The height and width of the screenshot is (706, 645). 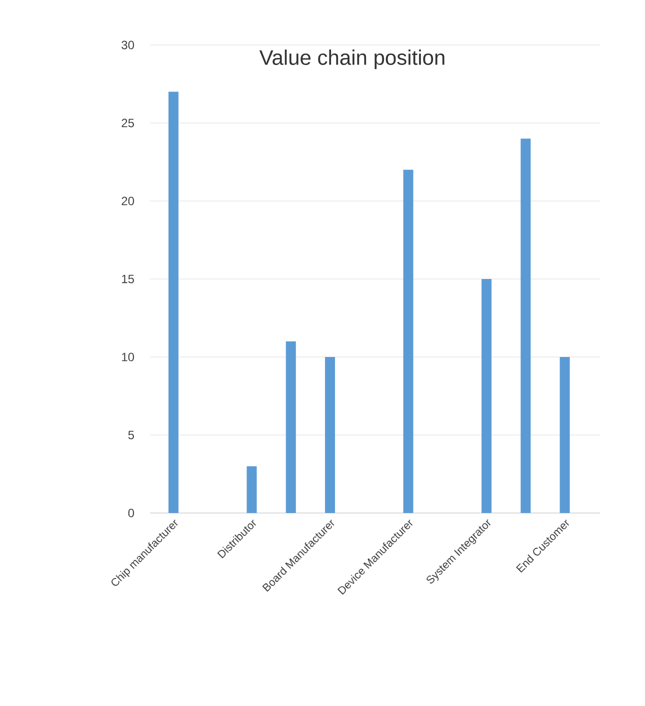 What do you see at coordinates (131, 513) in the screenshot?
I see `y-tick-label: 0` at bounding box center [131, 513].